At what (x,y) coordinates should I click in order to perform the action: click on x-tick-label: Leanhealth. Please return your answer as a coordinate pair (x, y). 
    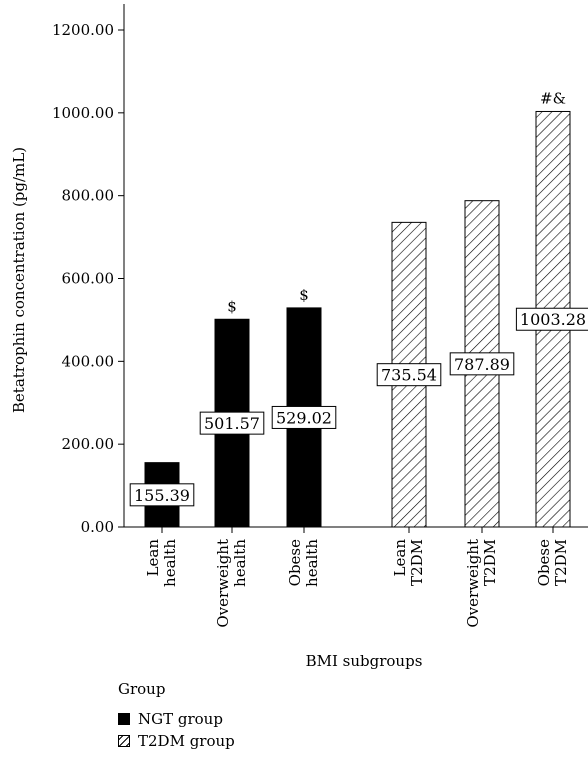
    Looking at the image, I should click on (161, 563).